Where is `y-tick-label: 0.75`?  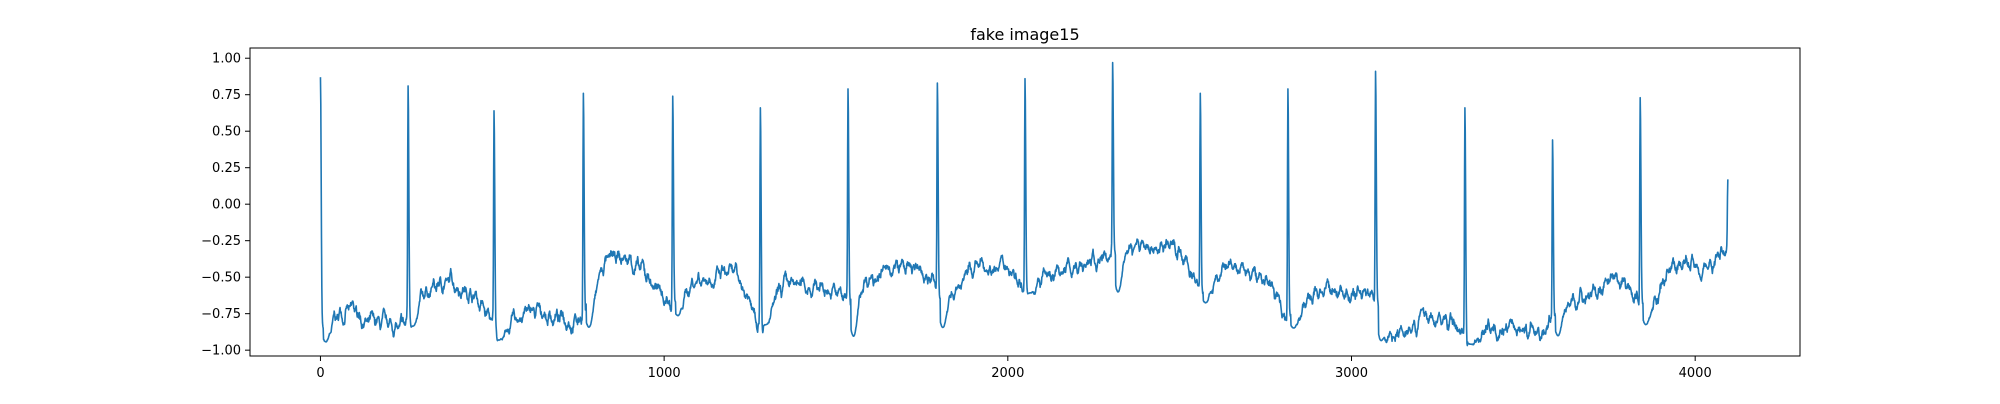 y-tick-label: 0.75 is located at coordinates (226, 95).